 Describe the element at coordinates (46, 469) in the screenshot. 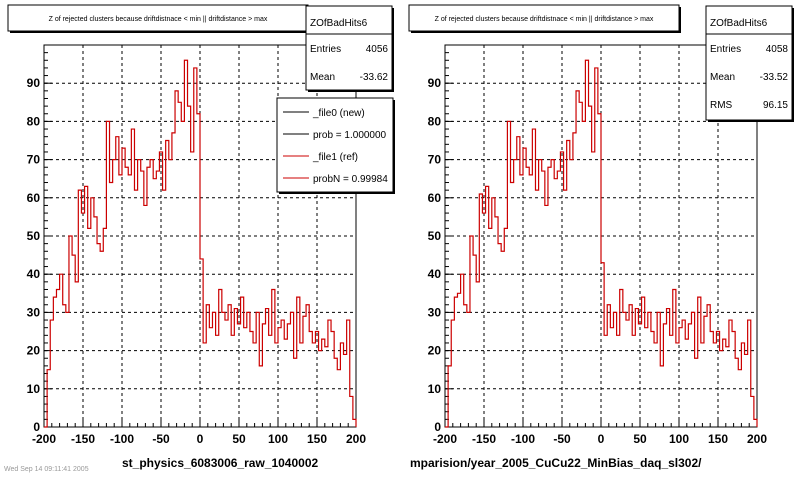

I see `footer-timestamp: Wed Sep 14 09:11:41 2005` at that location.